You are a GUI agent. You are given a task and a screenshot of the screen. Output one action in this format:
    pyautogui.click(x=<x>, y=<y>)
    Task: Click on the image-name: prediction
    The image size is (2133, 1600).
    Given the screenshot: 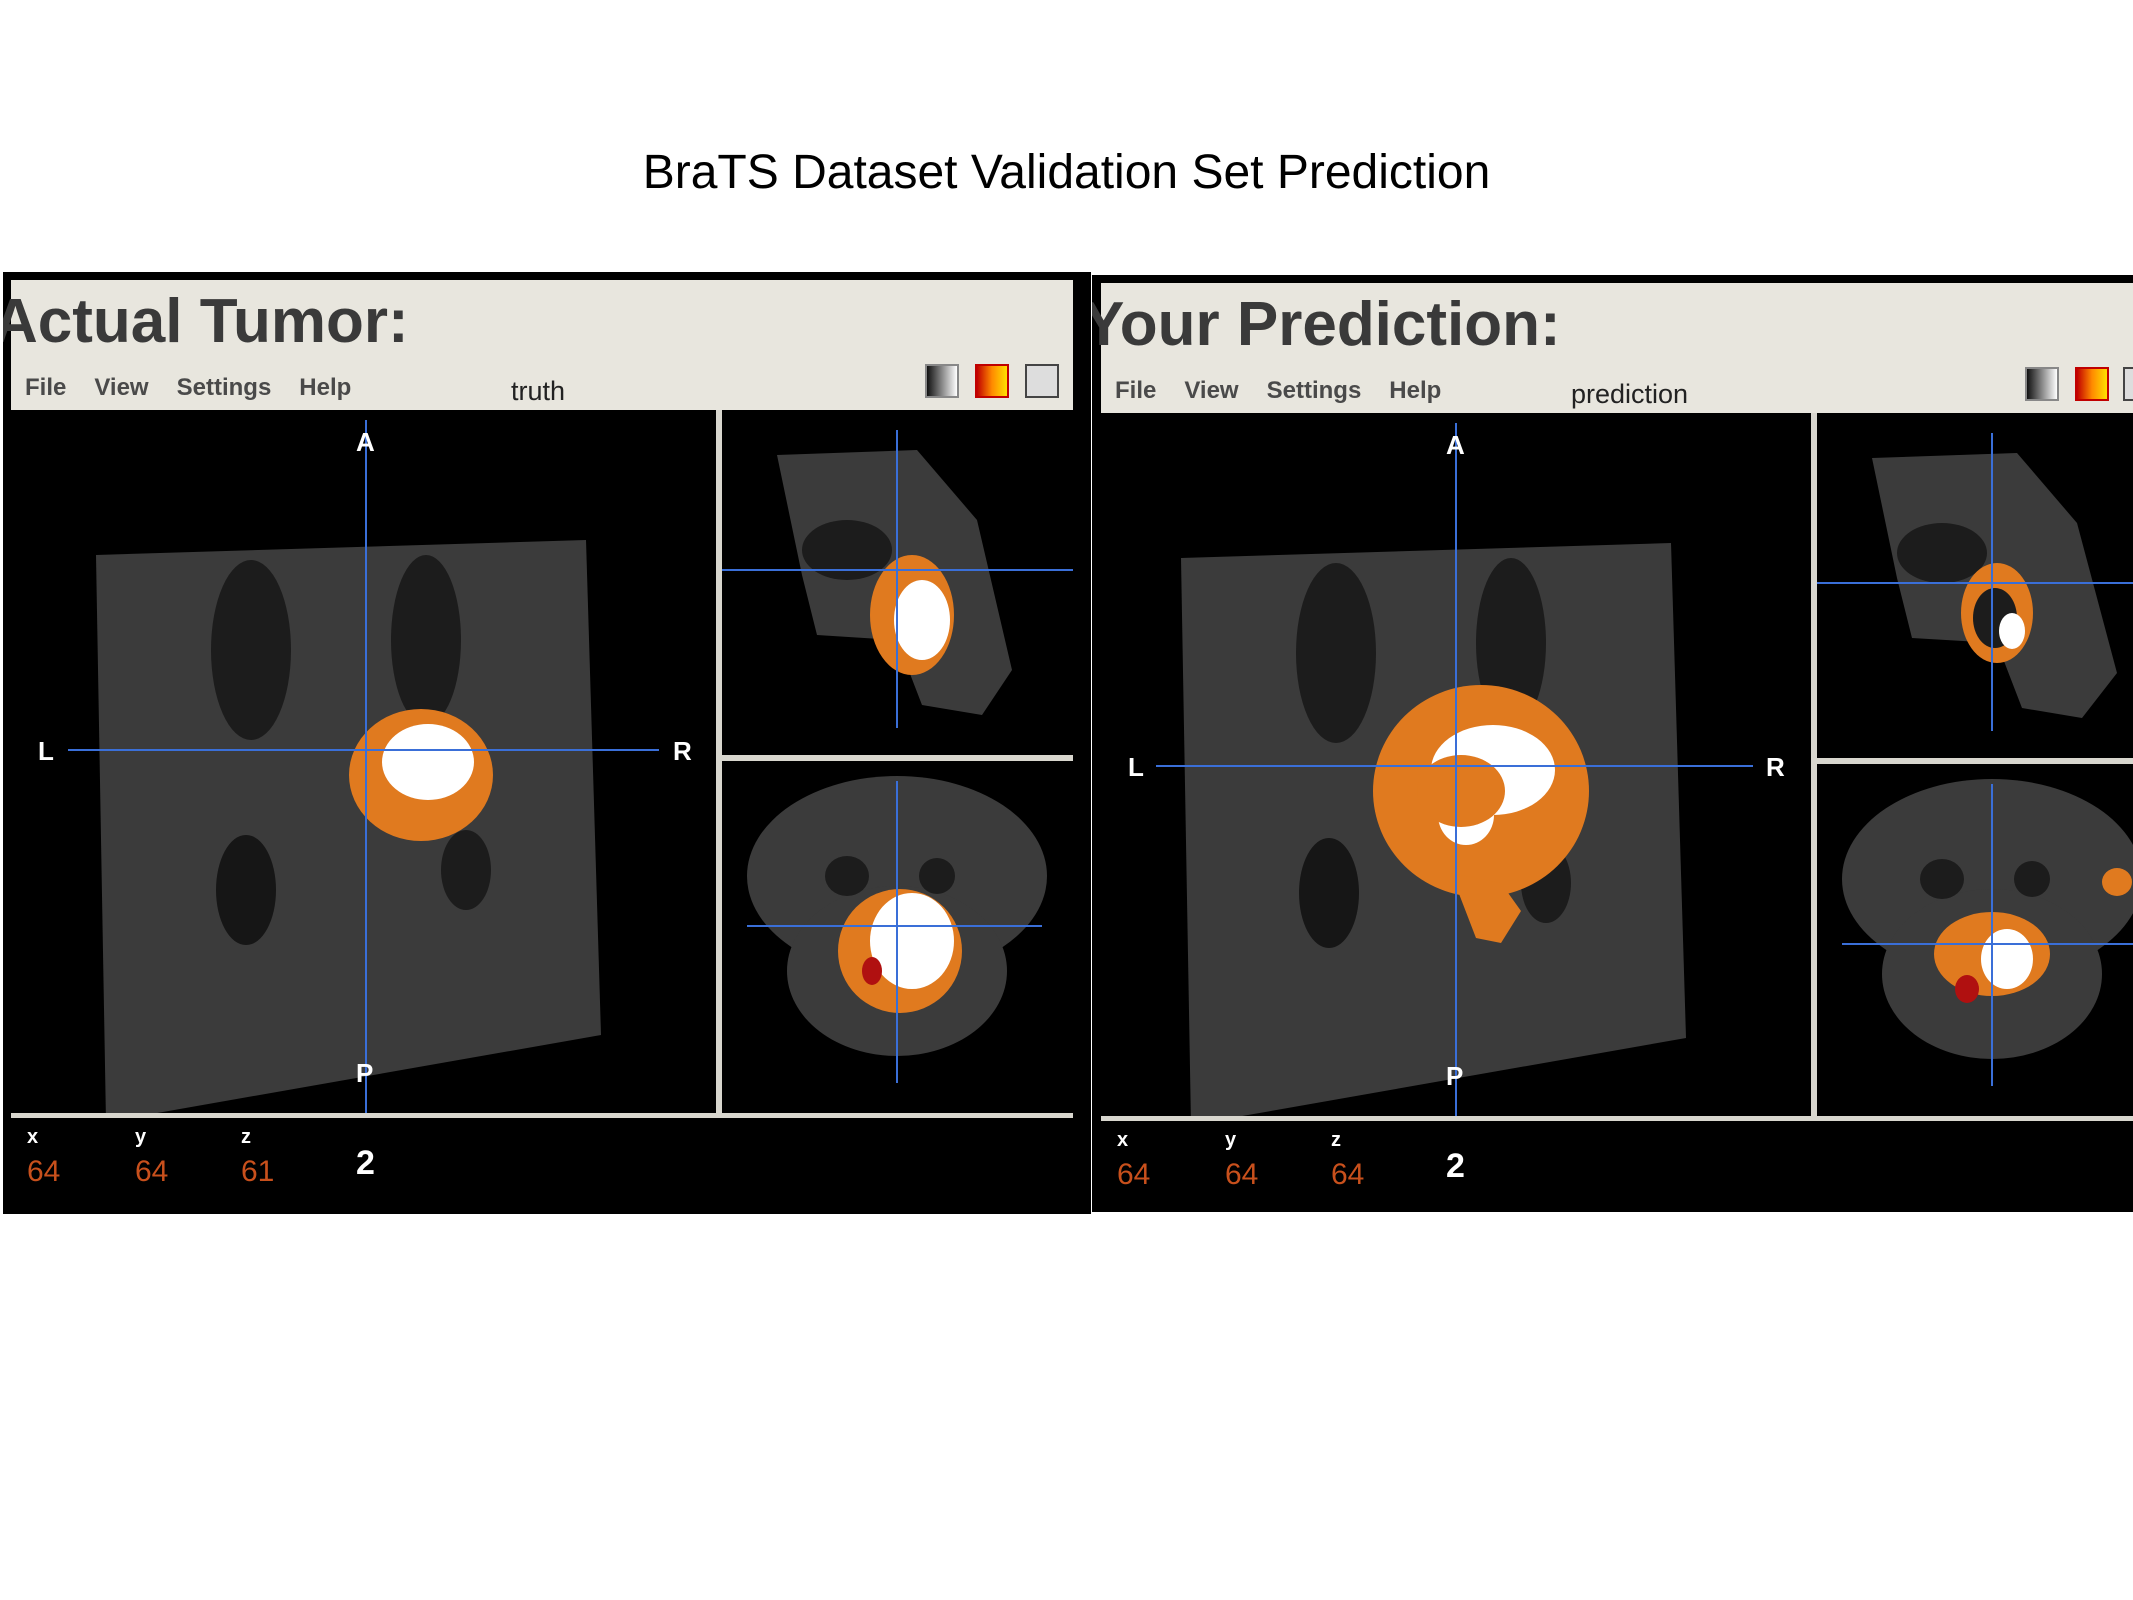 What is the action you would take?
    pyautogui.click(x=1630, y=394)
    